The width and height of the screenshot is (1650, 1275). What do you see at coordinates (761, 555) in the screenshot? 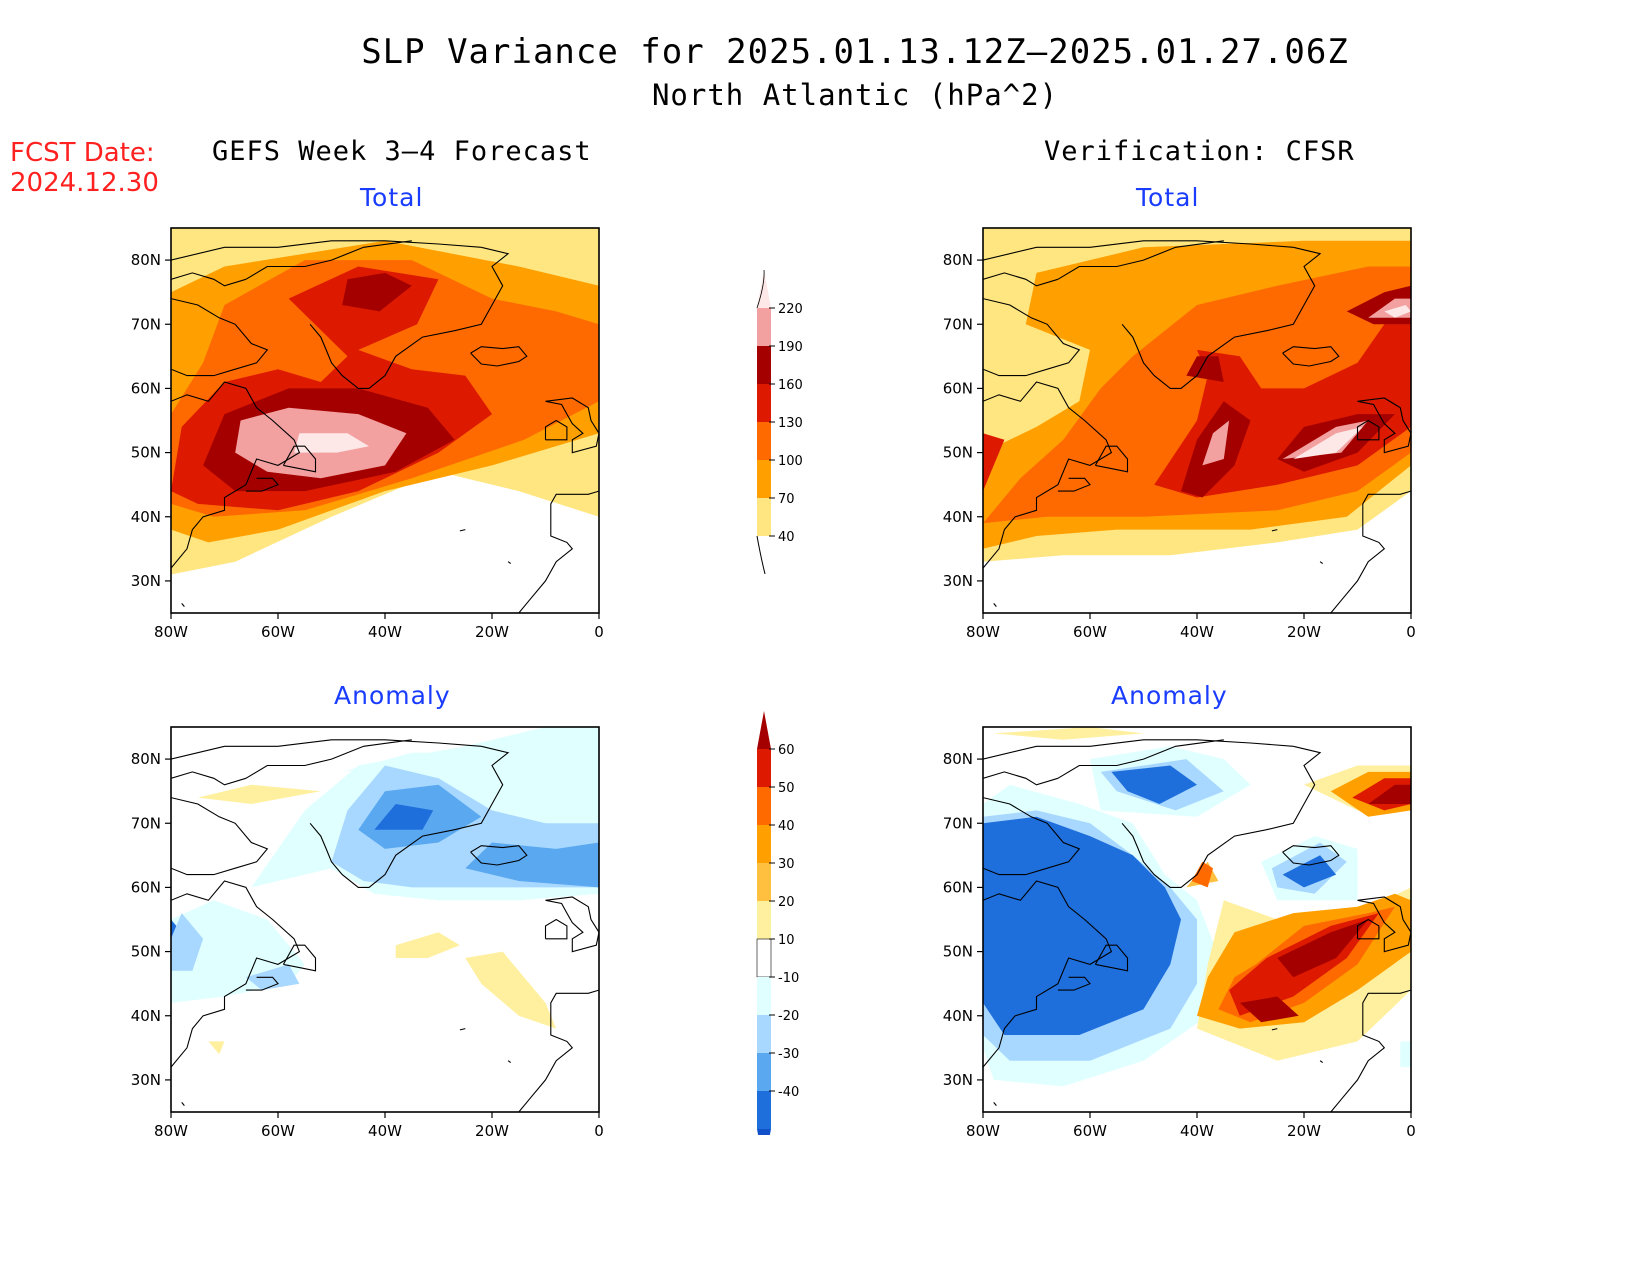
I see `colorbar-cap-bottom` at bounding box center [761, 555].